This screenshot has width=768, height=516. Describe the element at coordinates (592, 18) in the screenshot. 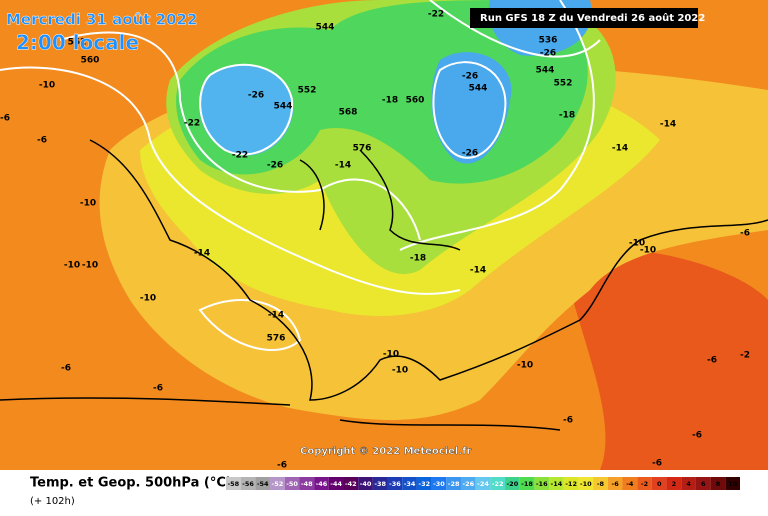

I see `run-info: Run GFS 18 Z du Vendredi 26 août 2022` at that location.